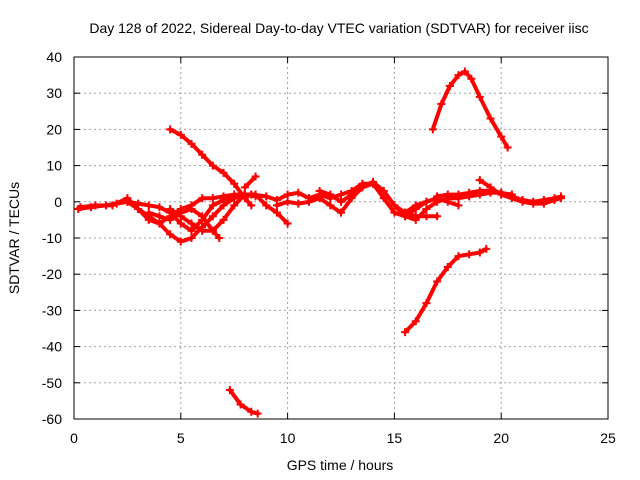  I want to click on x-tick-label: 20, so click(501, 438).